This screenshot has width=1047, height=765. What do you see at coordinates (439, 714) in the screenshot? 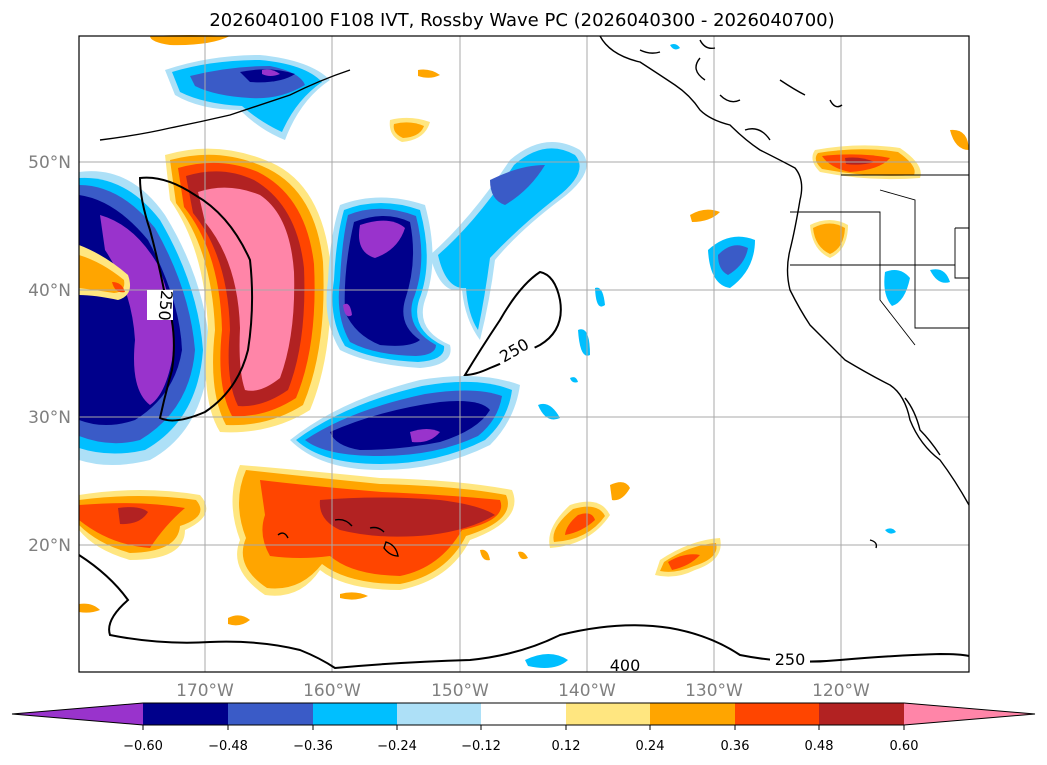
I see `colorbar-bin-neg024` at bounding box center [439, 714].